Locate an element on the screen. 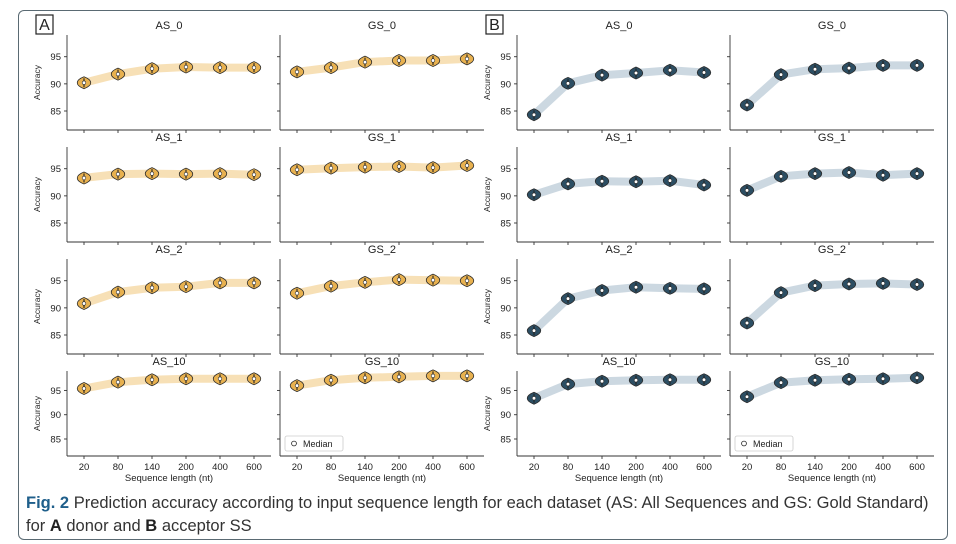 Image resolution: width=956 pixels, height=544 pixels. legend-median-marker is located at coordinates (294, 443).